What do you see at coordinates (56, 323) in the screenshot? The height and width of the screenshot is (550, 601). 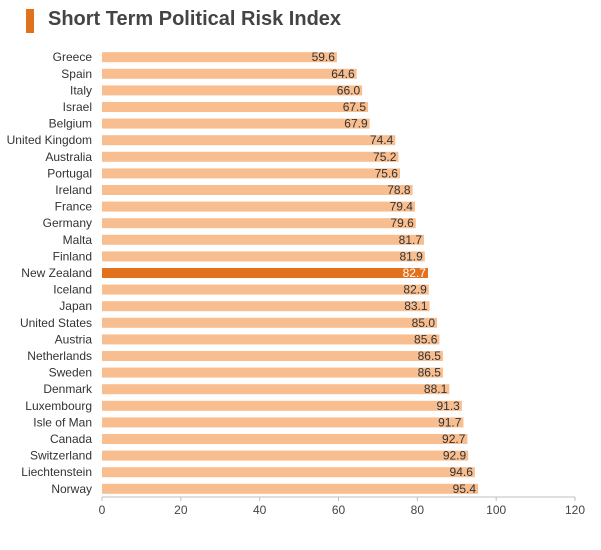 I see `category-label: United States` at bounding box center [56, 323].